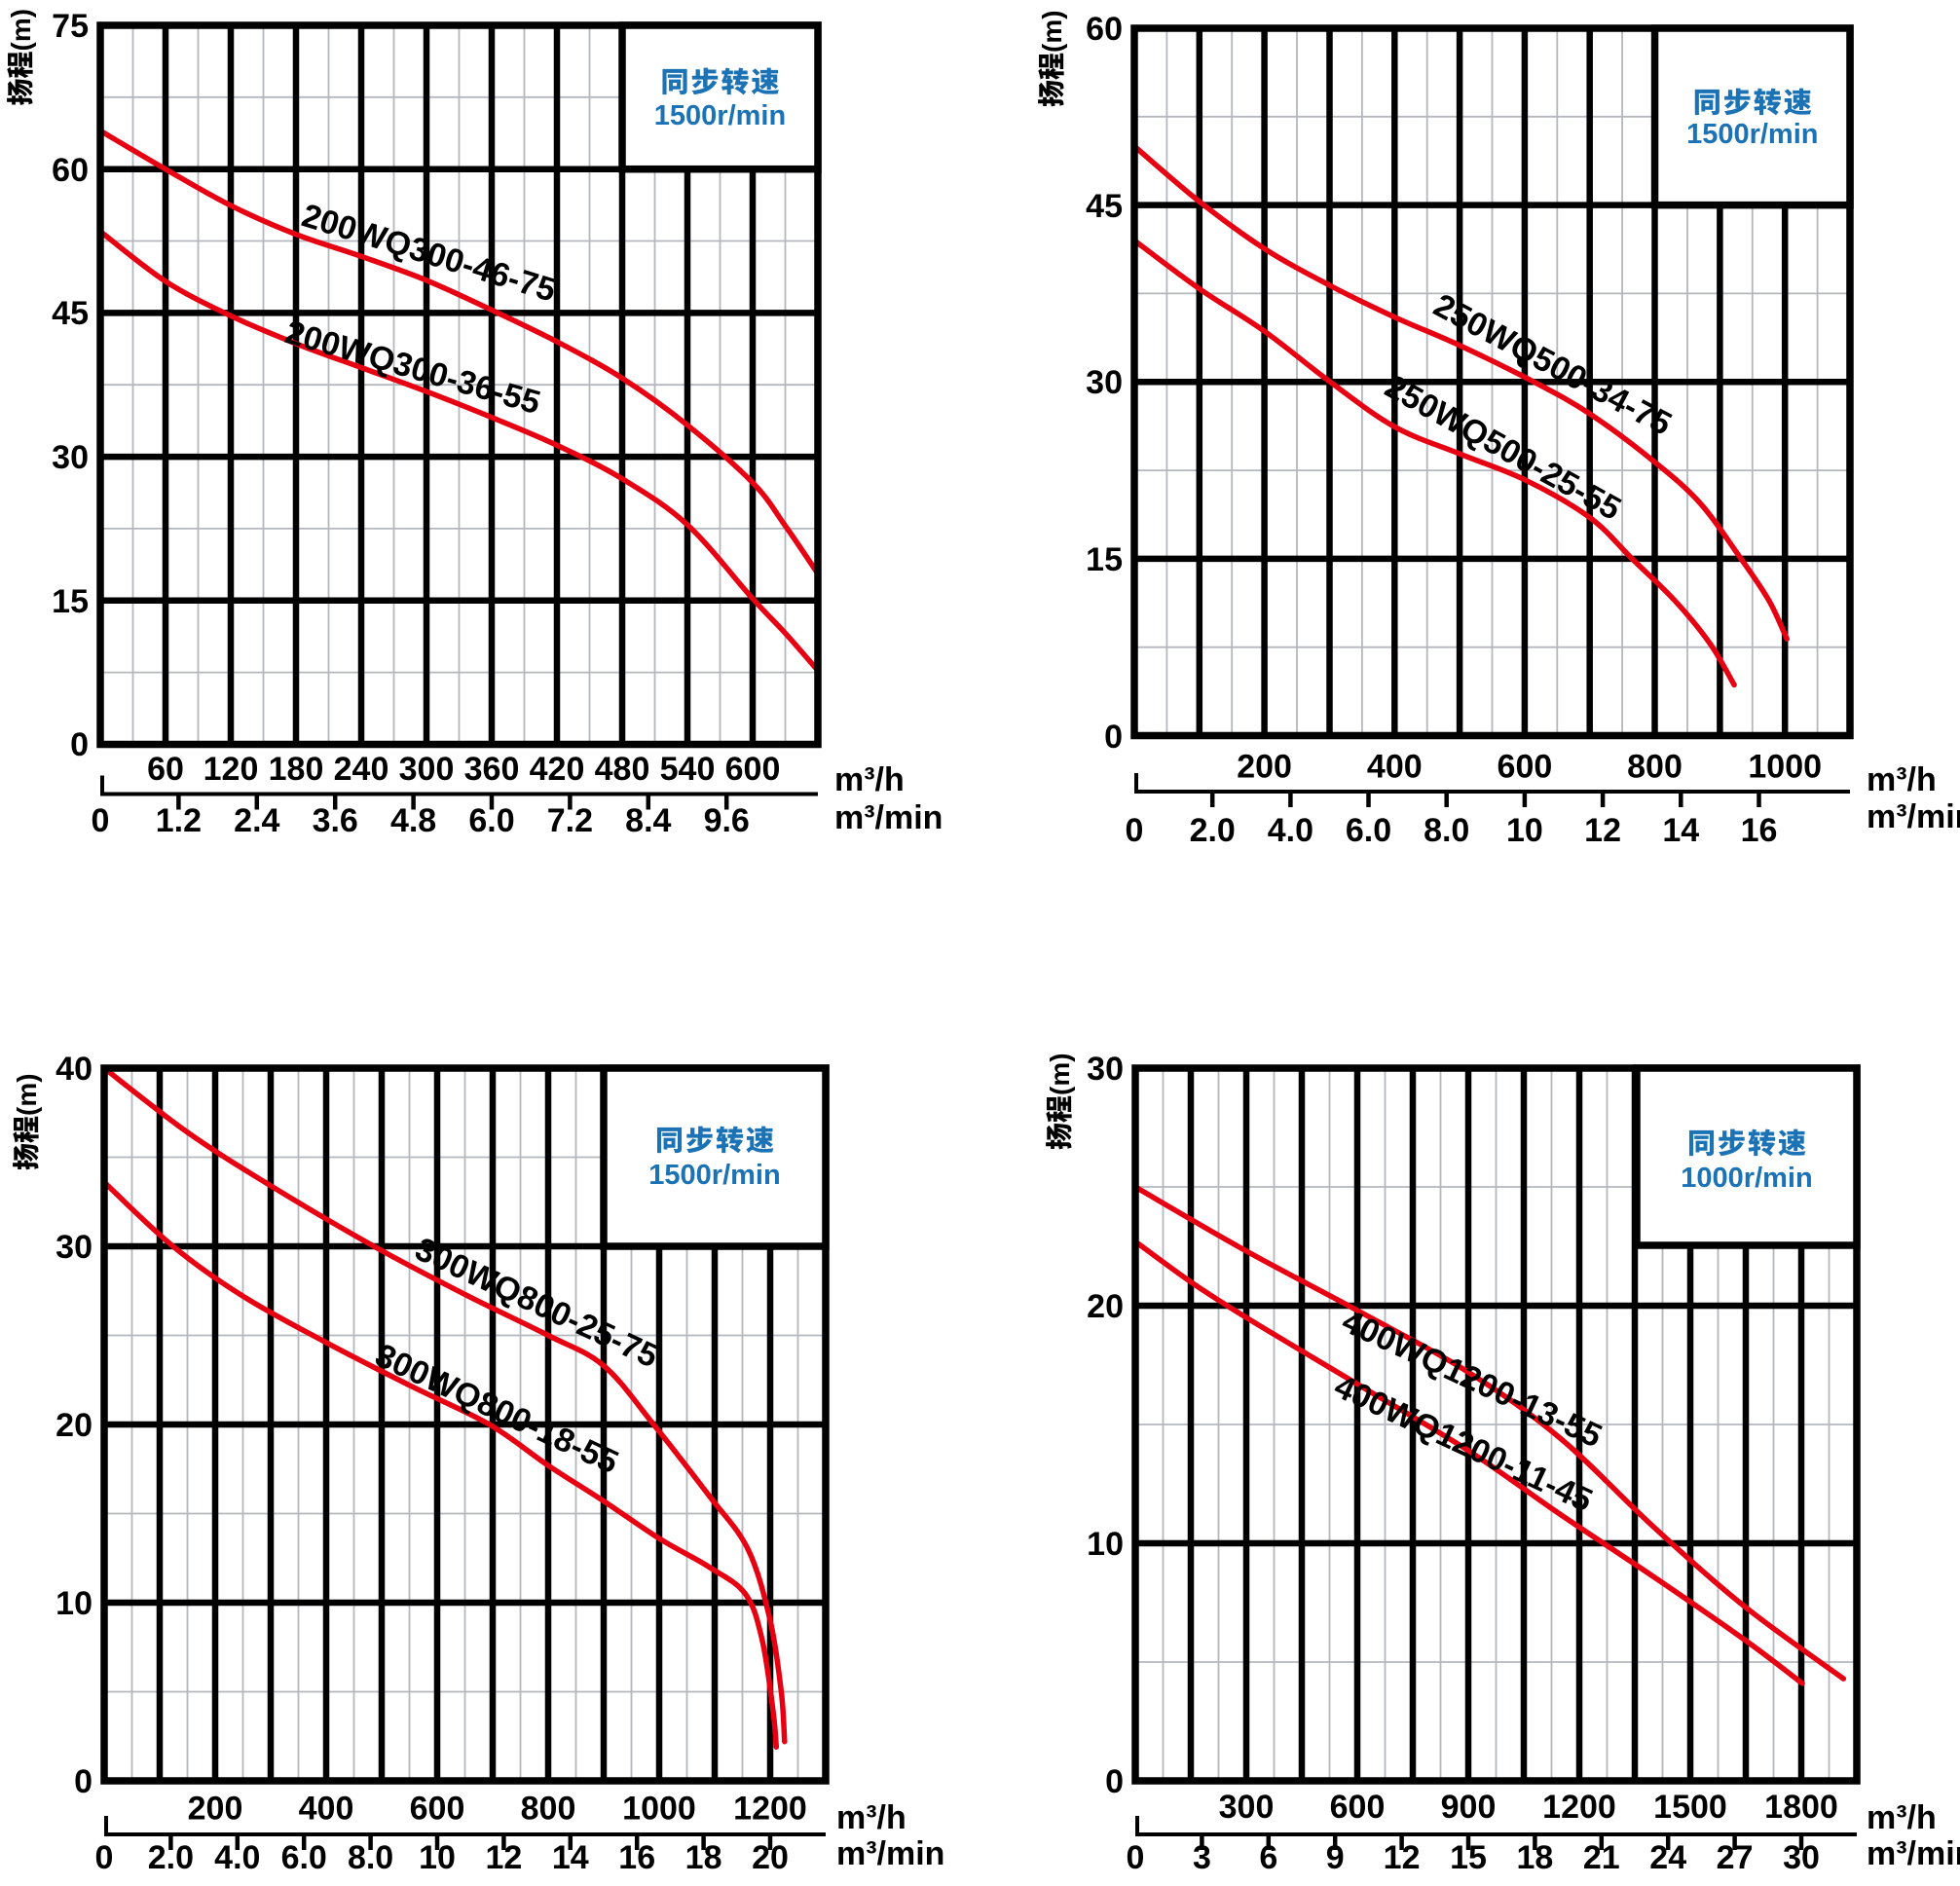 This screenshot has height=1886, width=1960. What do you see at coordinates (361, 769) in the screenshot?
I see `svg-text: 240` at bounding box center [361, 769].